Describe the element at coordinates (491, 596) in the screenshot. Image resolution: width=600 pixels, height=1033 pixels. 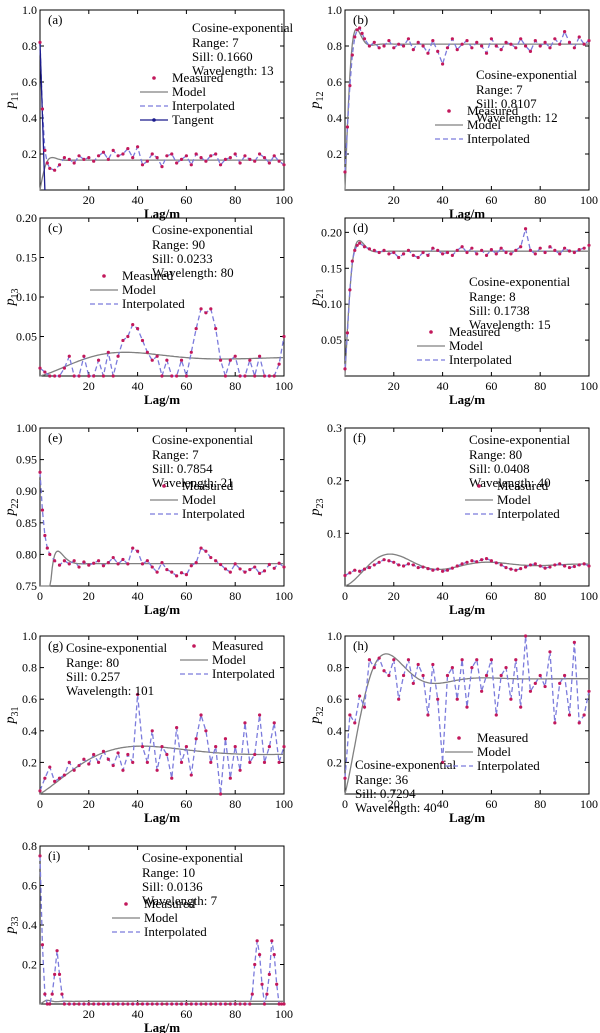
I see `x-tick-label: 60` at that location.